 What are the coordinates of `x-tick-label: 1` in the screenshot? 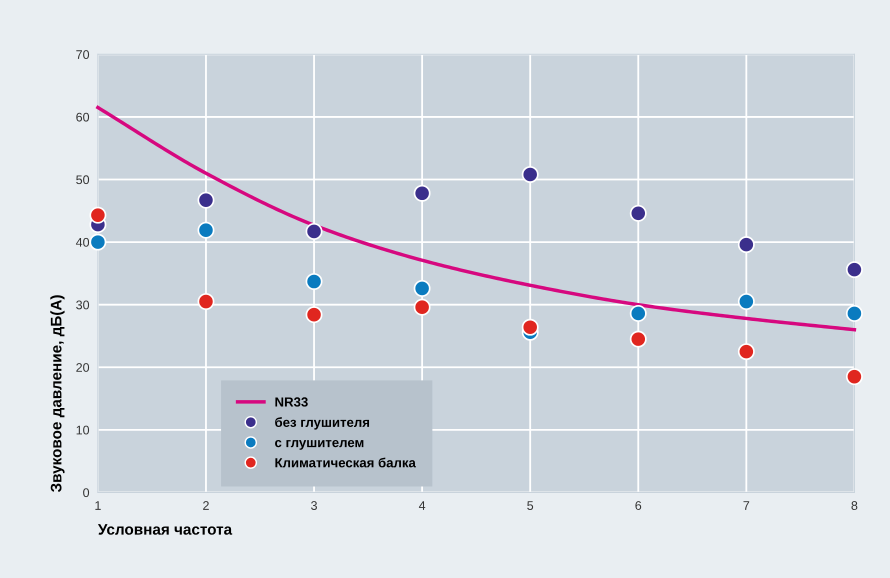 It's located at (98, 505).